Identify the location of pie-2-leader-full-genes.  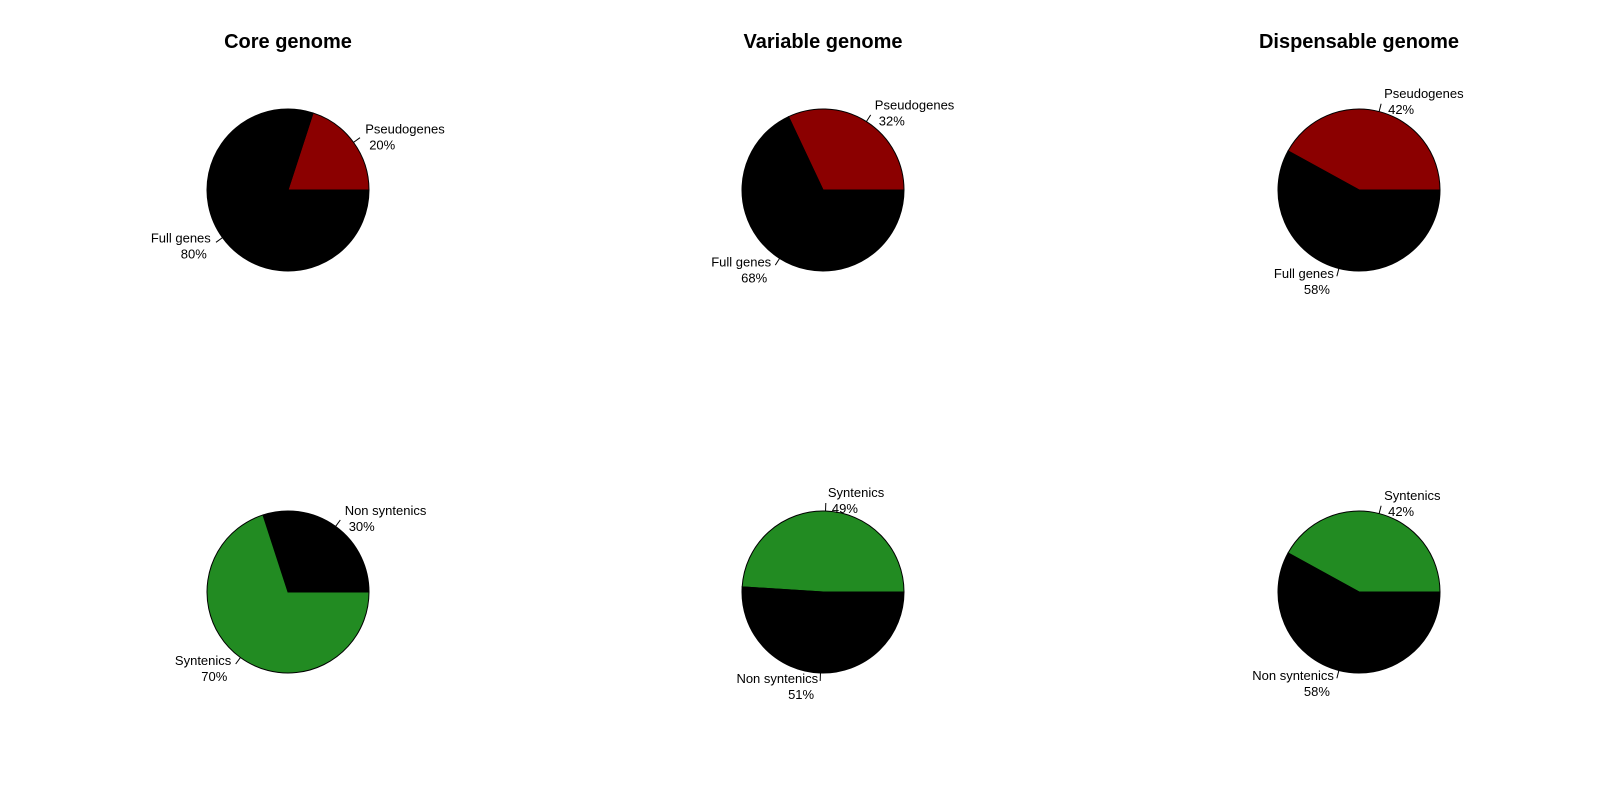
(777, 262).